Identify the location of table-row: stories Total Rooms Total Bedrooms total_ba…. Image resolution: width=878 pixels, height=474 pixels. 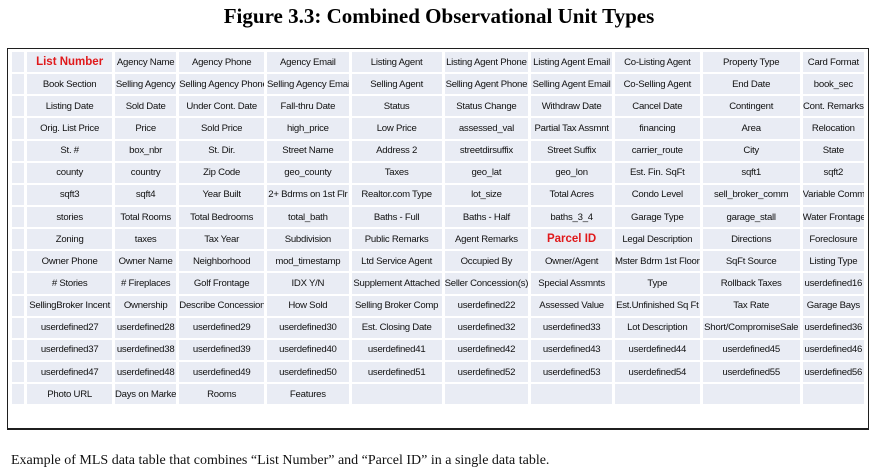
(438, 217).